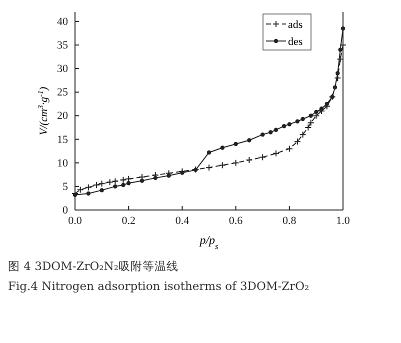 The height and width of the screenshot is (343, 401). Describe the element at coordinates (75, 220) in the screenshot. I see `x-tick-label: 0.0` at that location.